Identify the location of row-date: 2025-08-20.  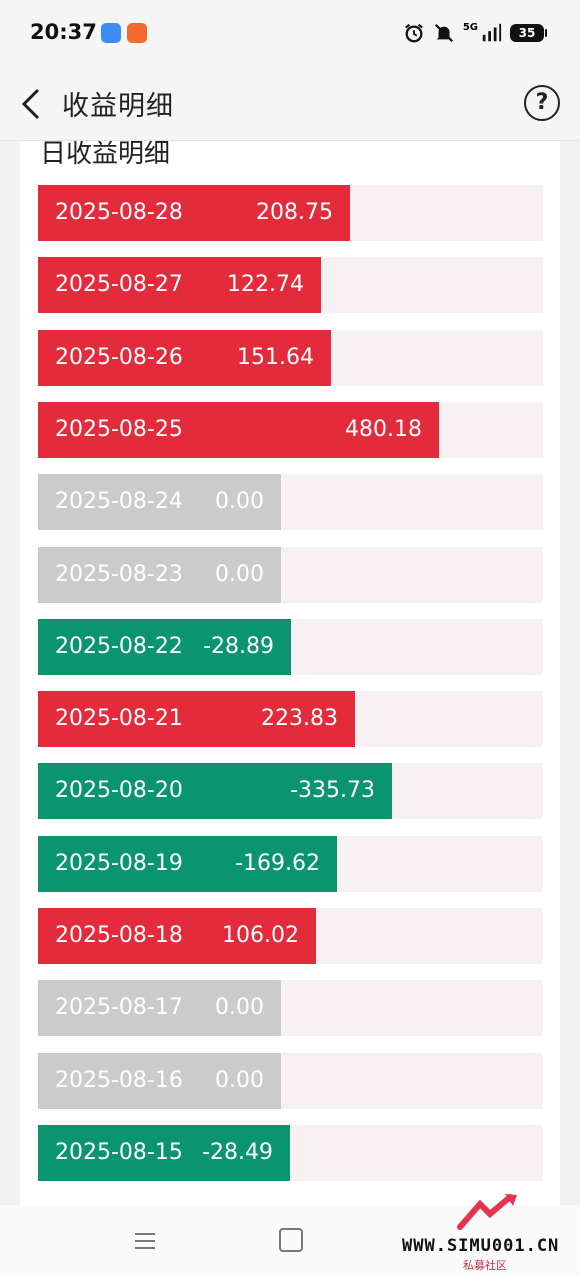
(119, 790).